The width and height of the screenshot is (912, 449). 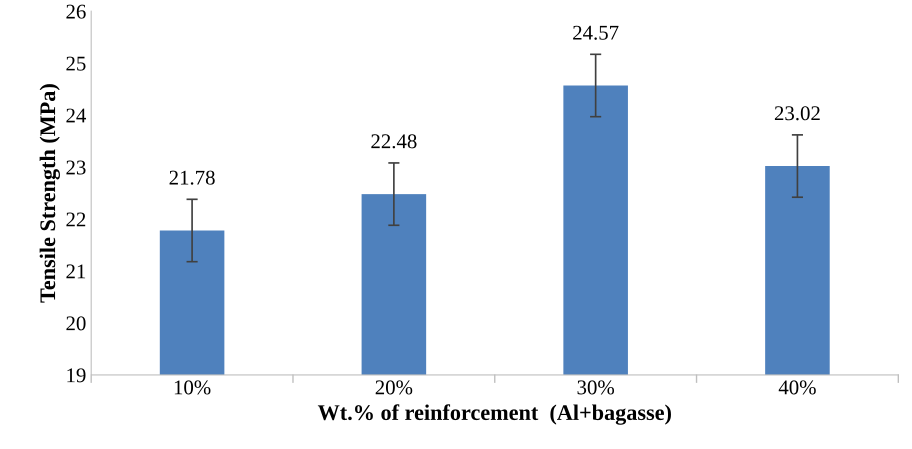 I want to click on y-tick-label: 24, so click(x=76, y=115).